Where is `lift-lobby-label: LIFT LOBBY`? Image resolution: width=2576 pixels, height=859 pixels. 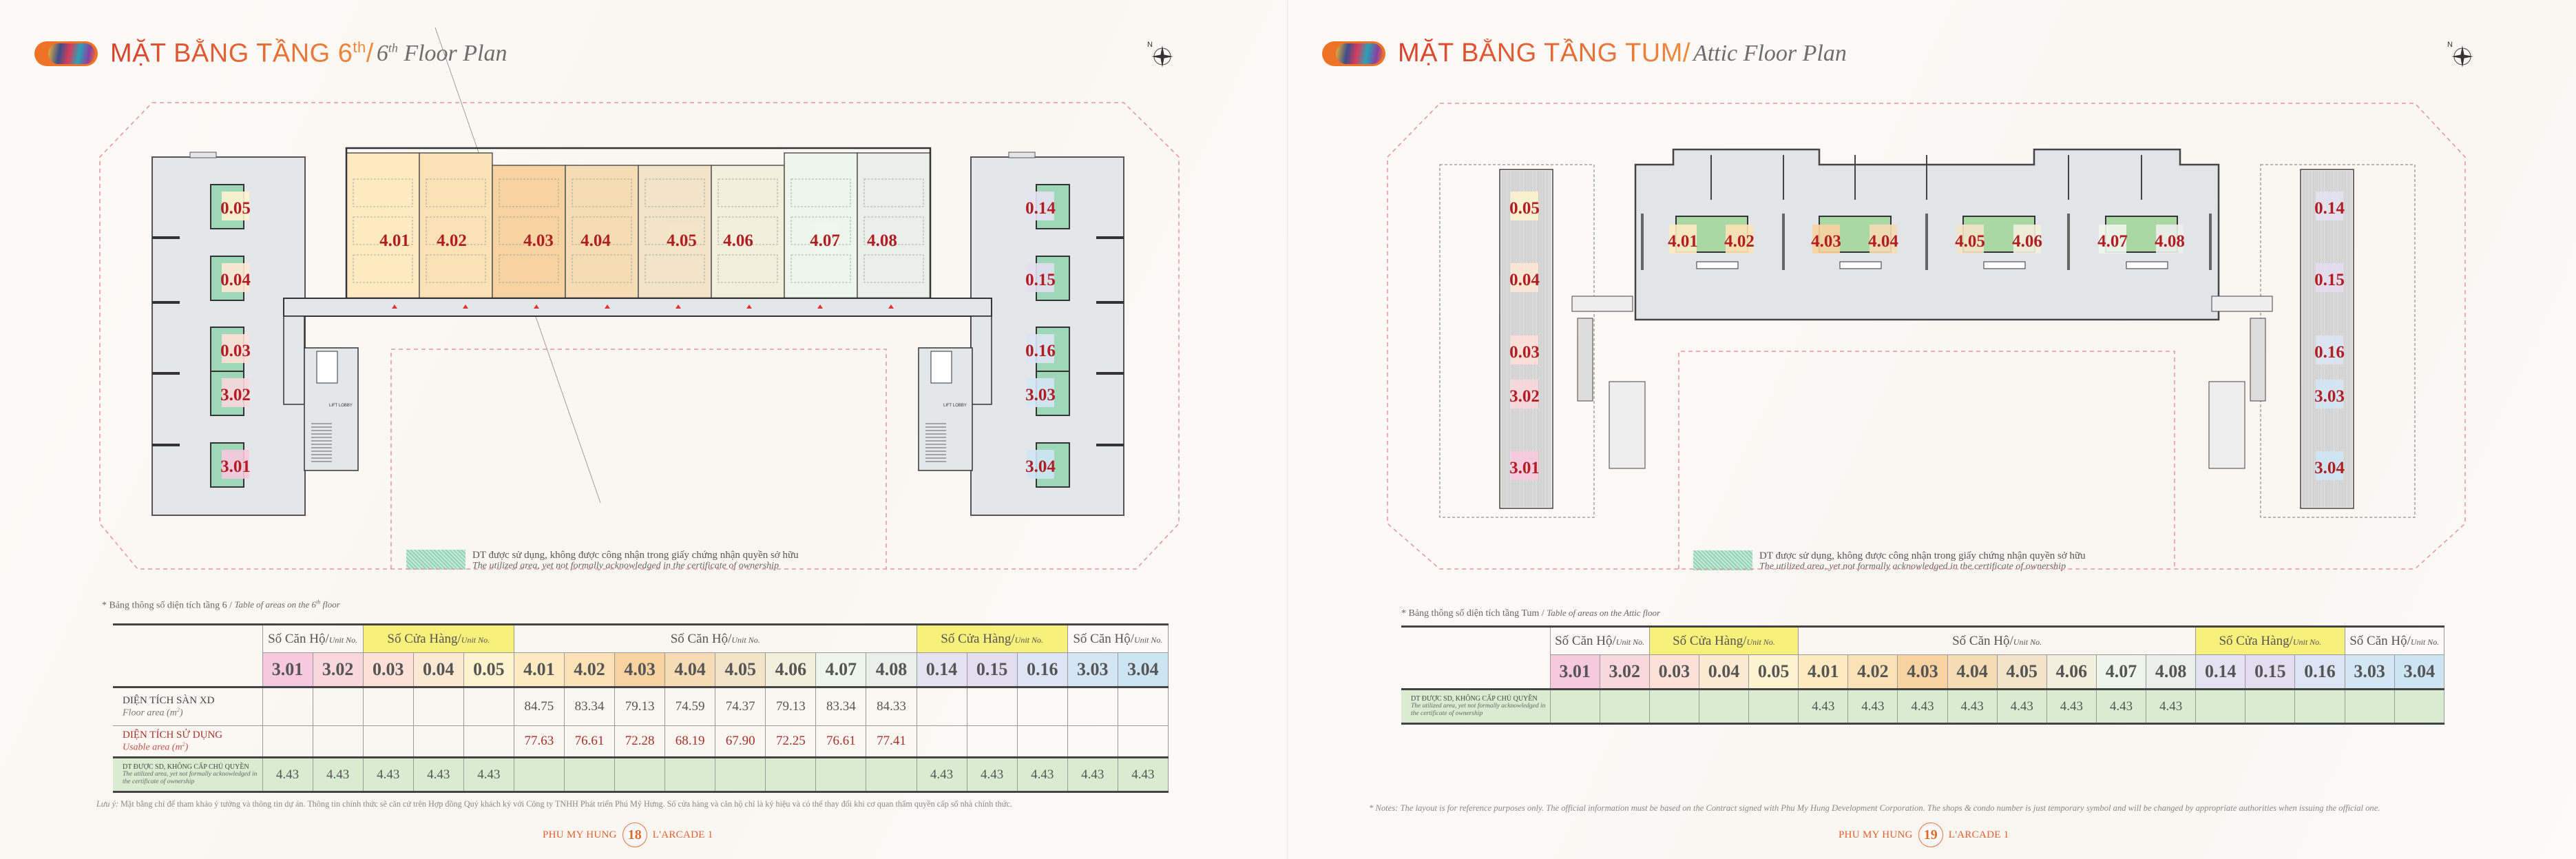 lift-lobby-label: LIFT LOBBY is located at coordinates (955, 406).